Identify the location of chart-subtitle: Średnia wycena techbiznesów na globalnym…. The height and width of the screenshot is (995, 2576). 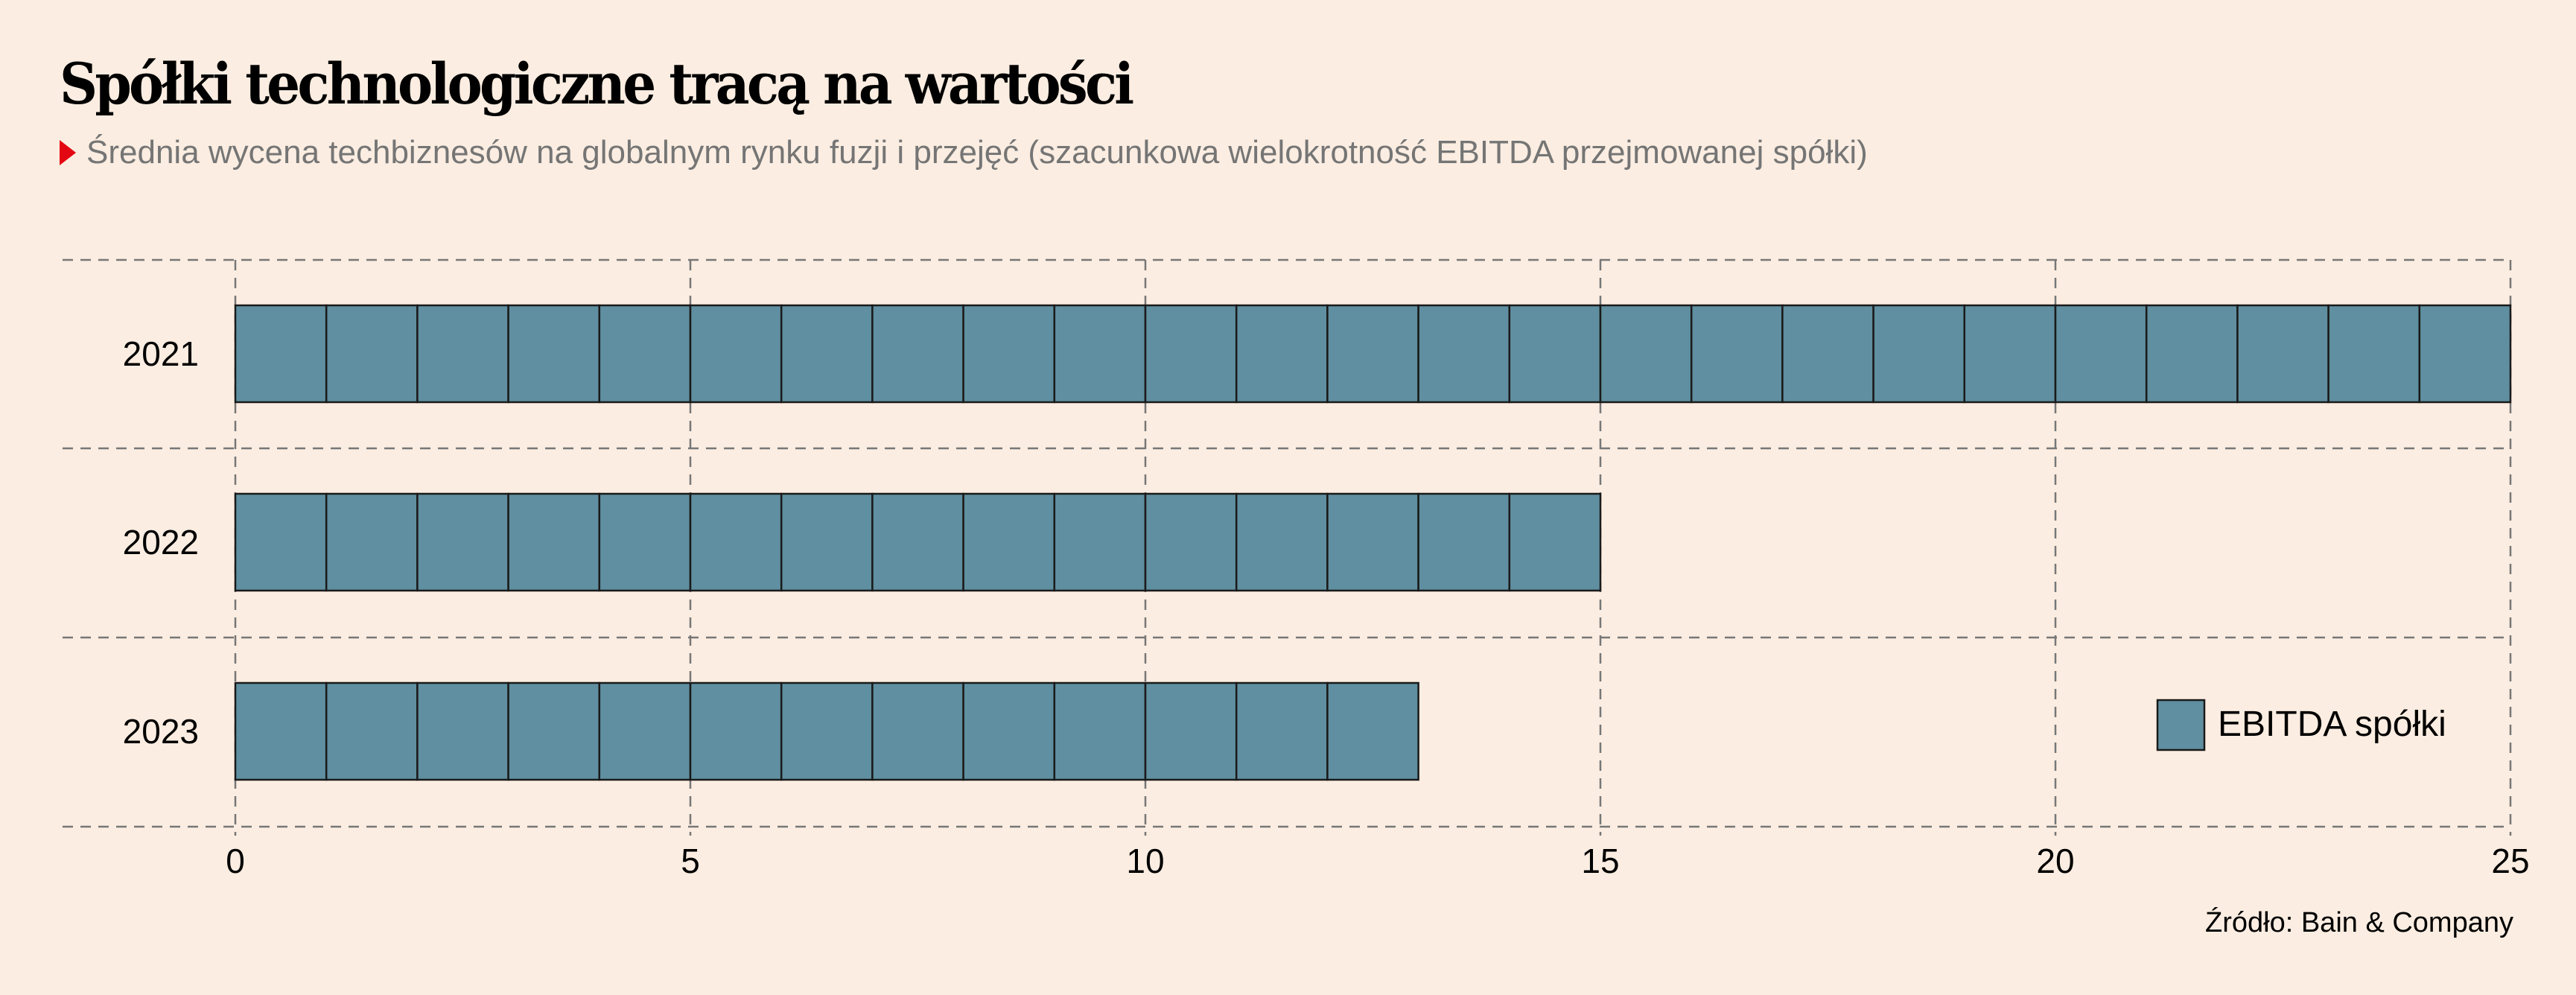
(964, 152).